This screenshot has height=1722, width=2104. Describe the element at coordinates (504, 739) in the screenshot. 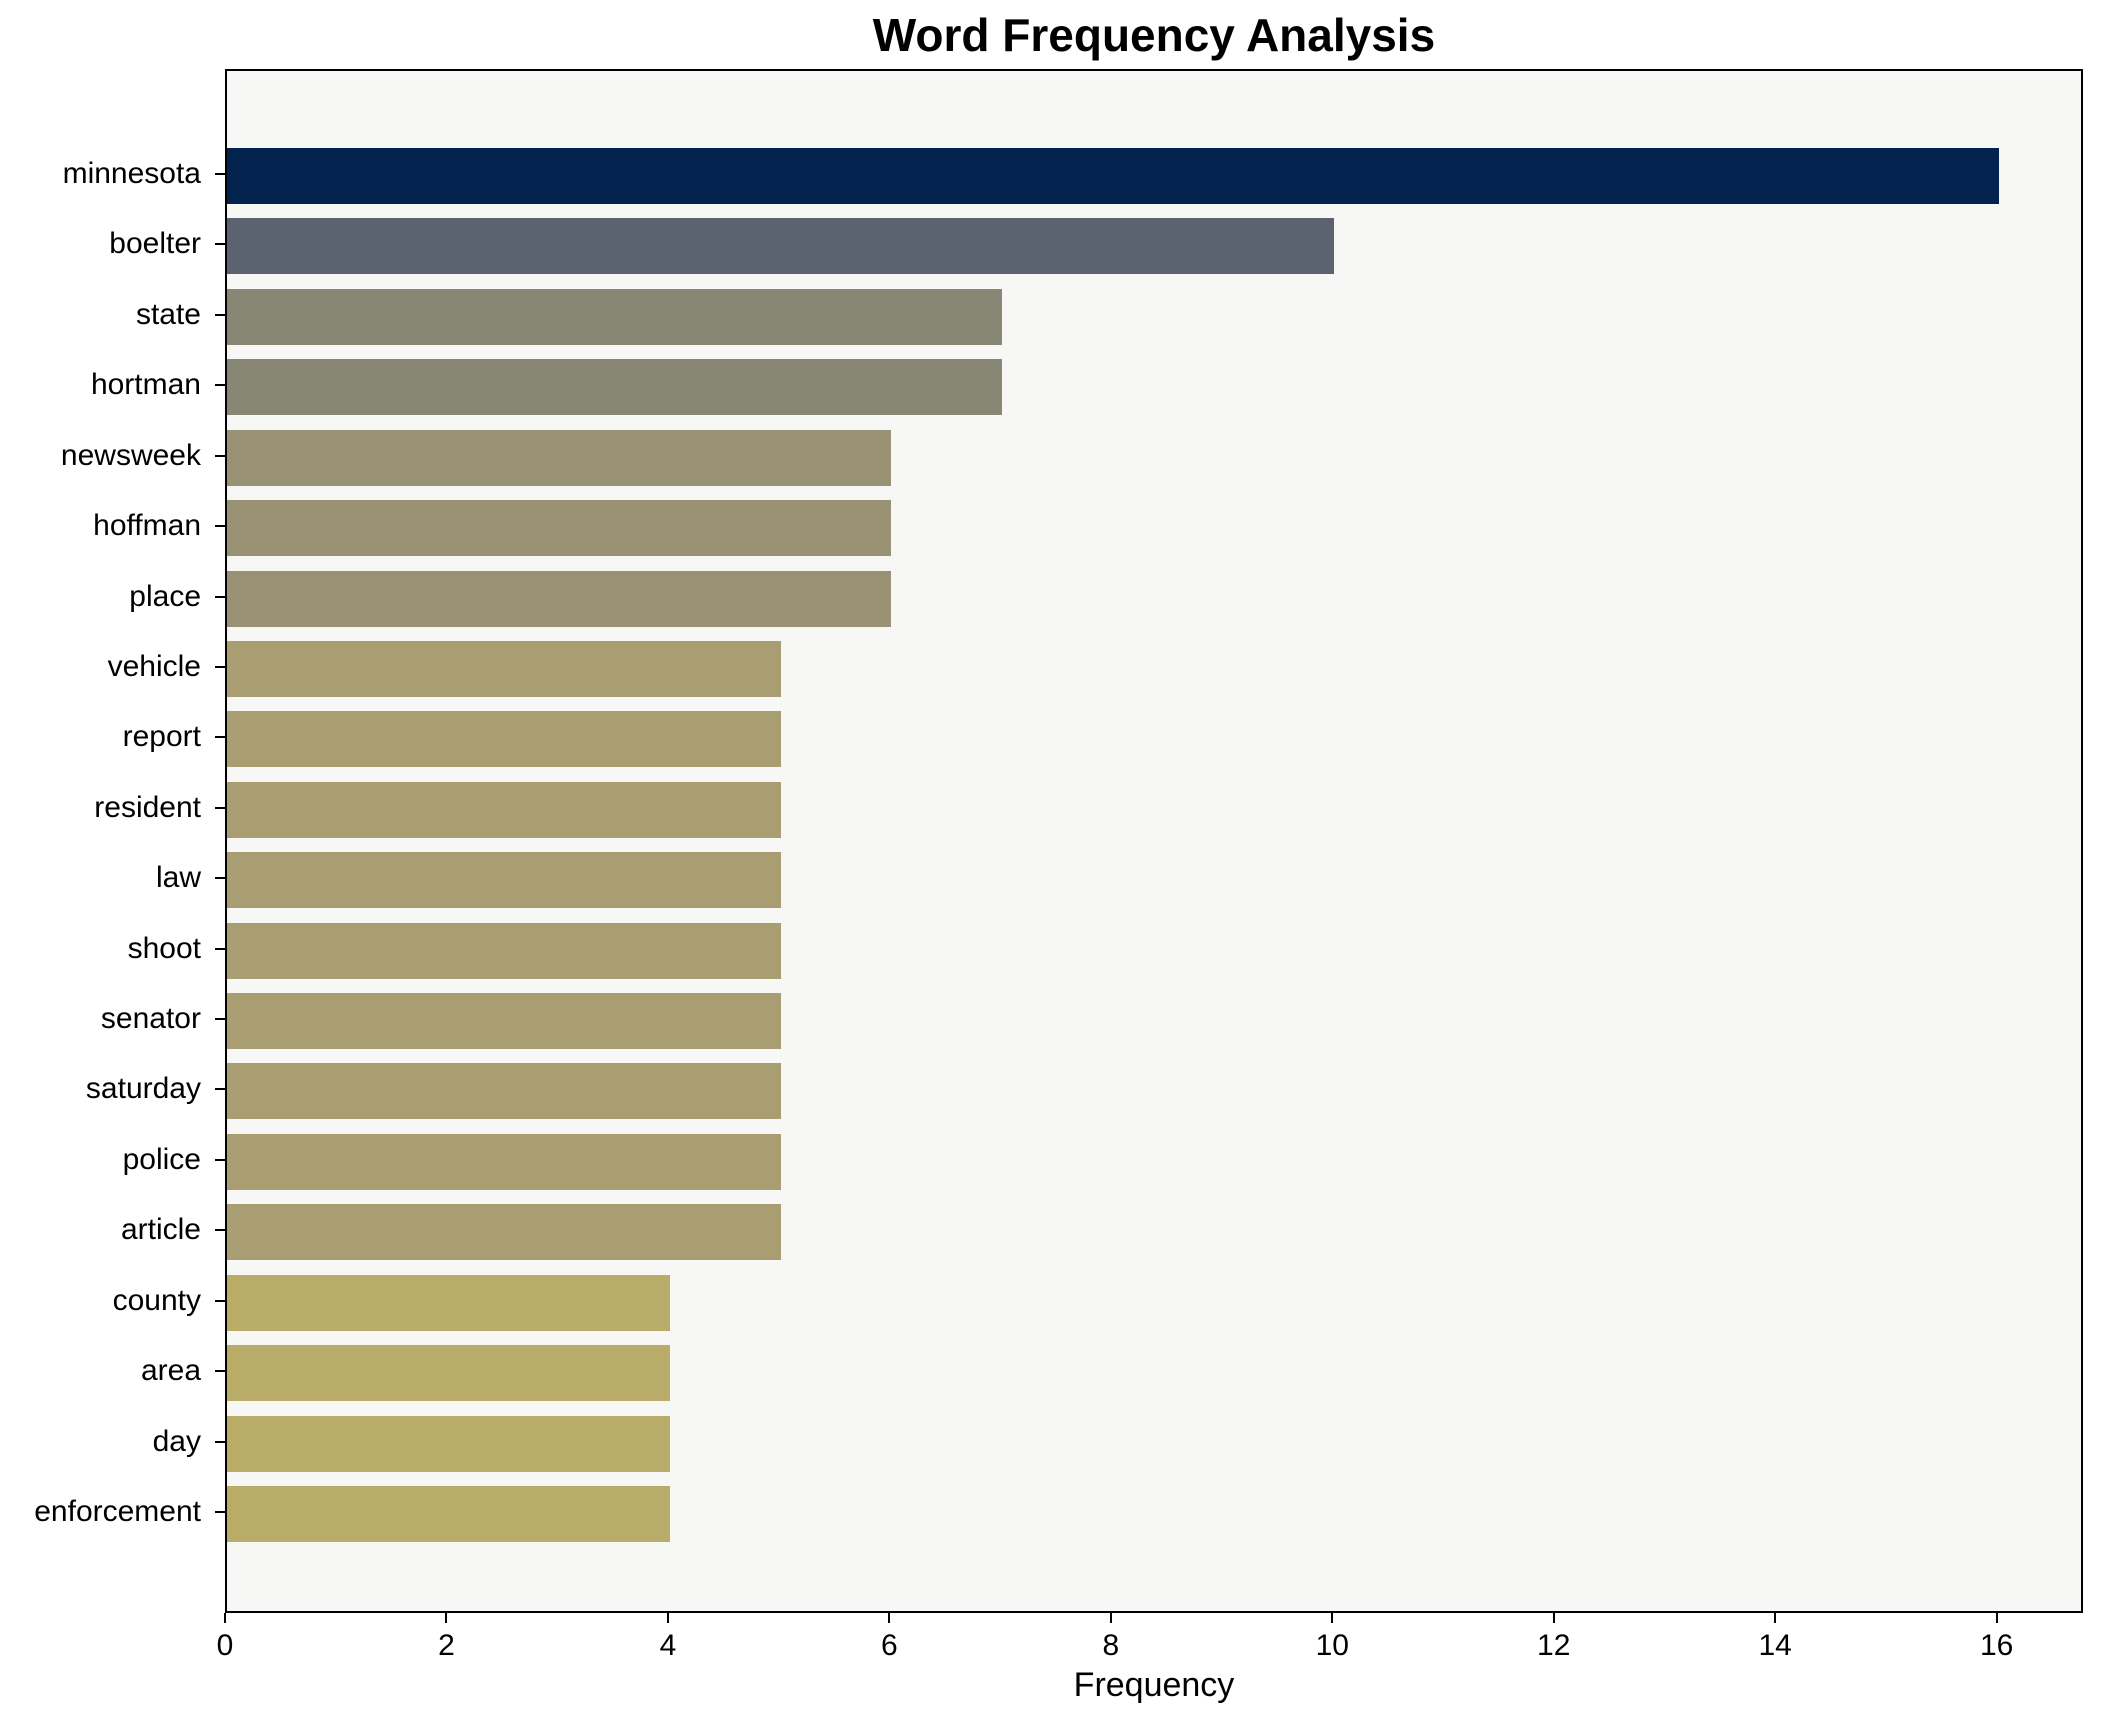

I see `bar-report` at that location.